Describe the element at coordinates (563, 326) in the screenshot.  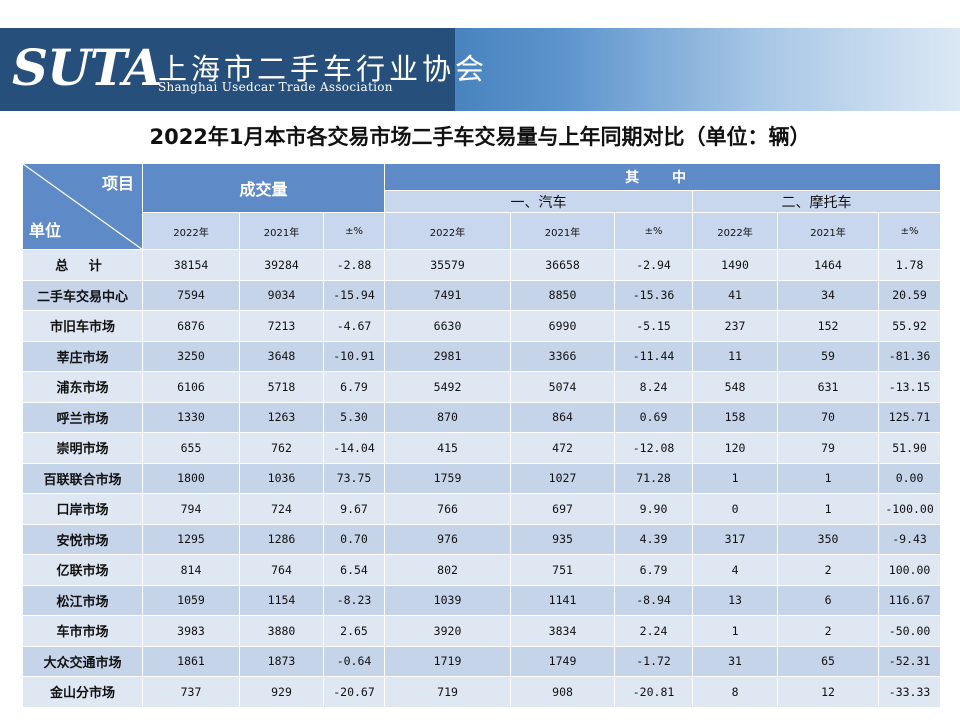
I see `table-cell: 6990` at that location.